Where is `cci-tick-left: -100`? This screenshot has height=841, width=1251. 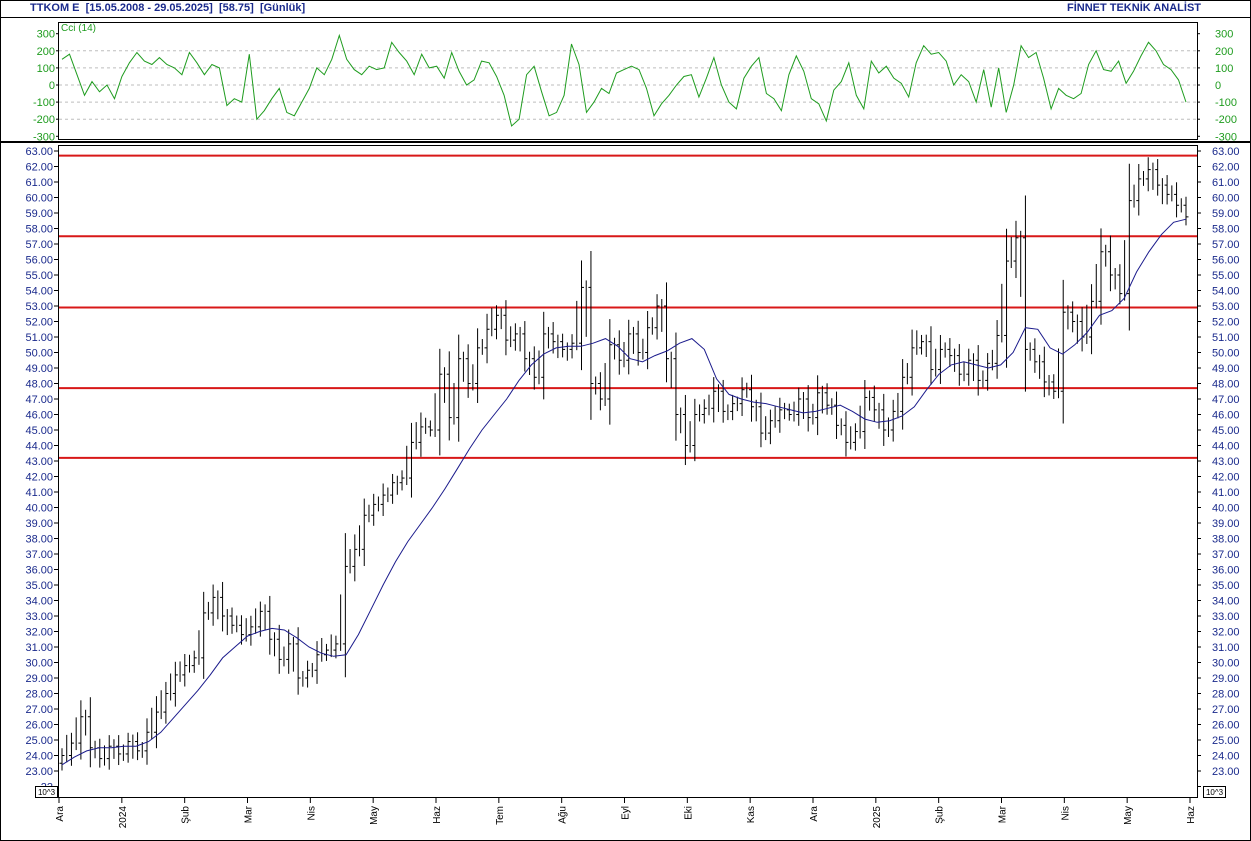 cci-tick-left: -100 is located at coordinates (44, 103).